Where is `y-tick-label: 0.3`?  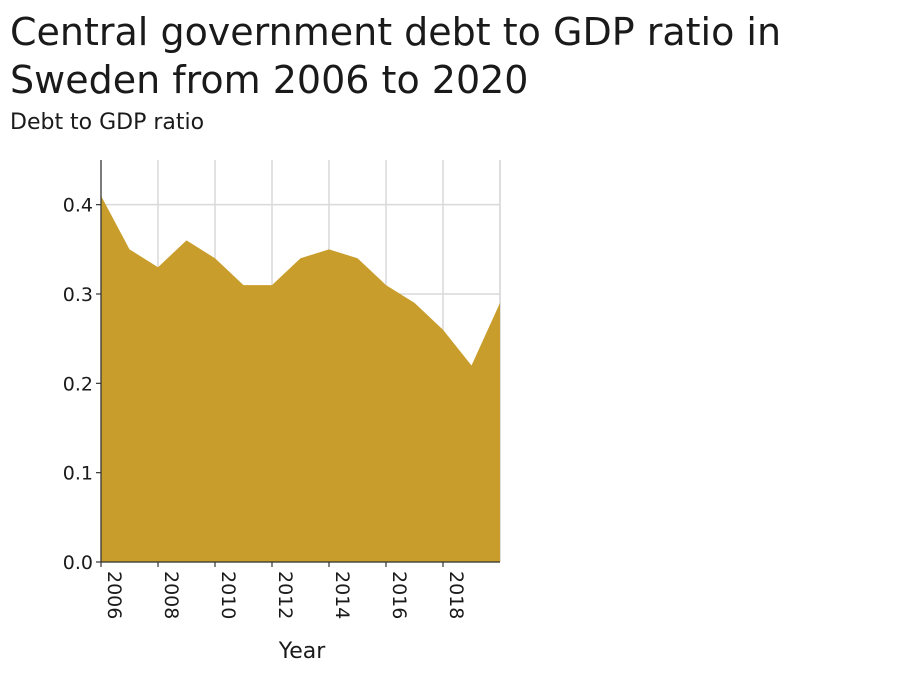
y-tick-label: 0.3 is located at coordinates (78, 295).